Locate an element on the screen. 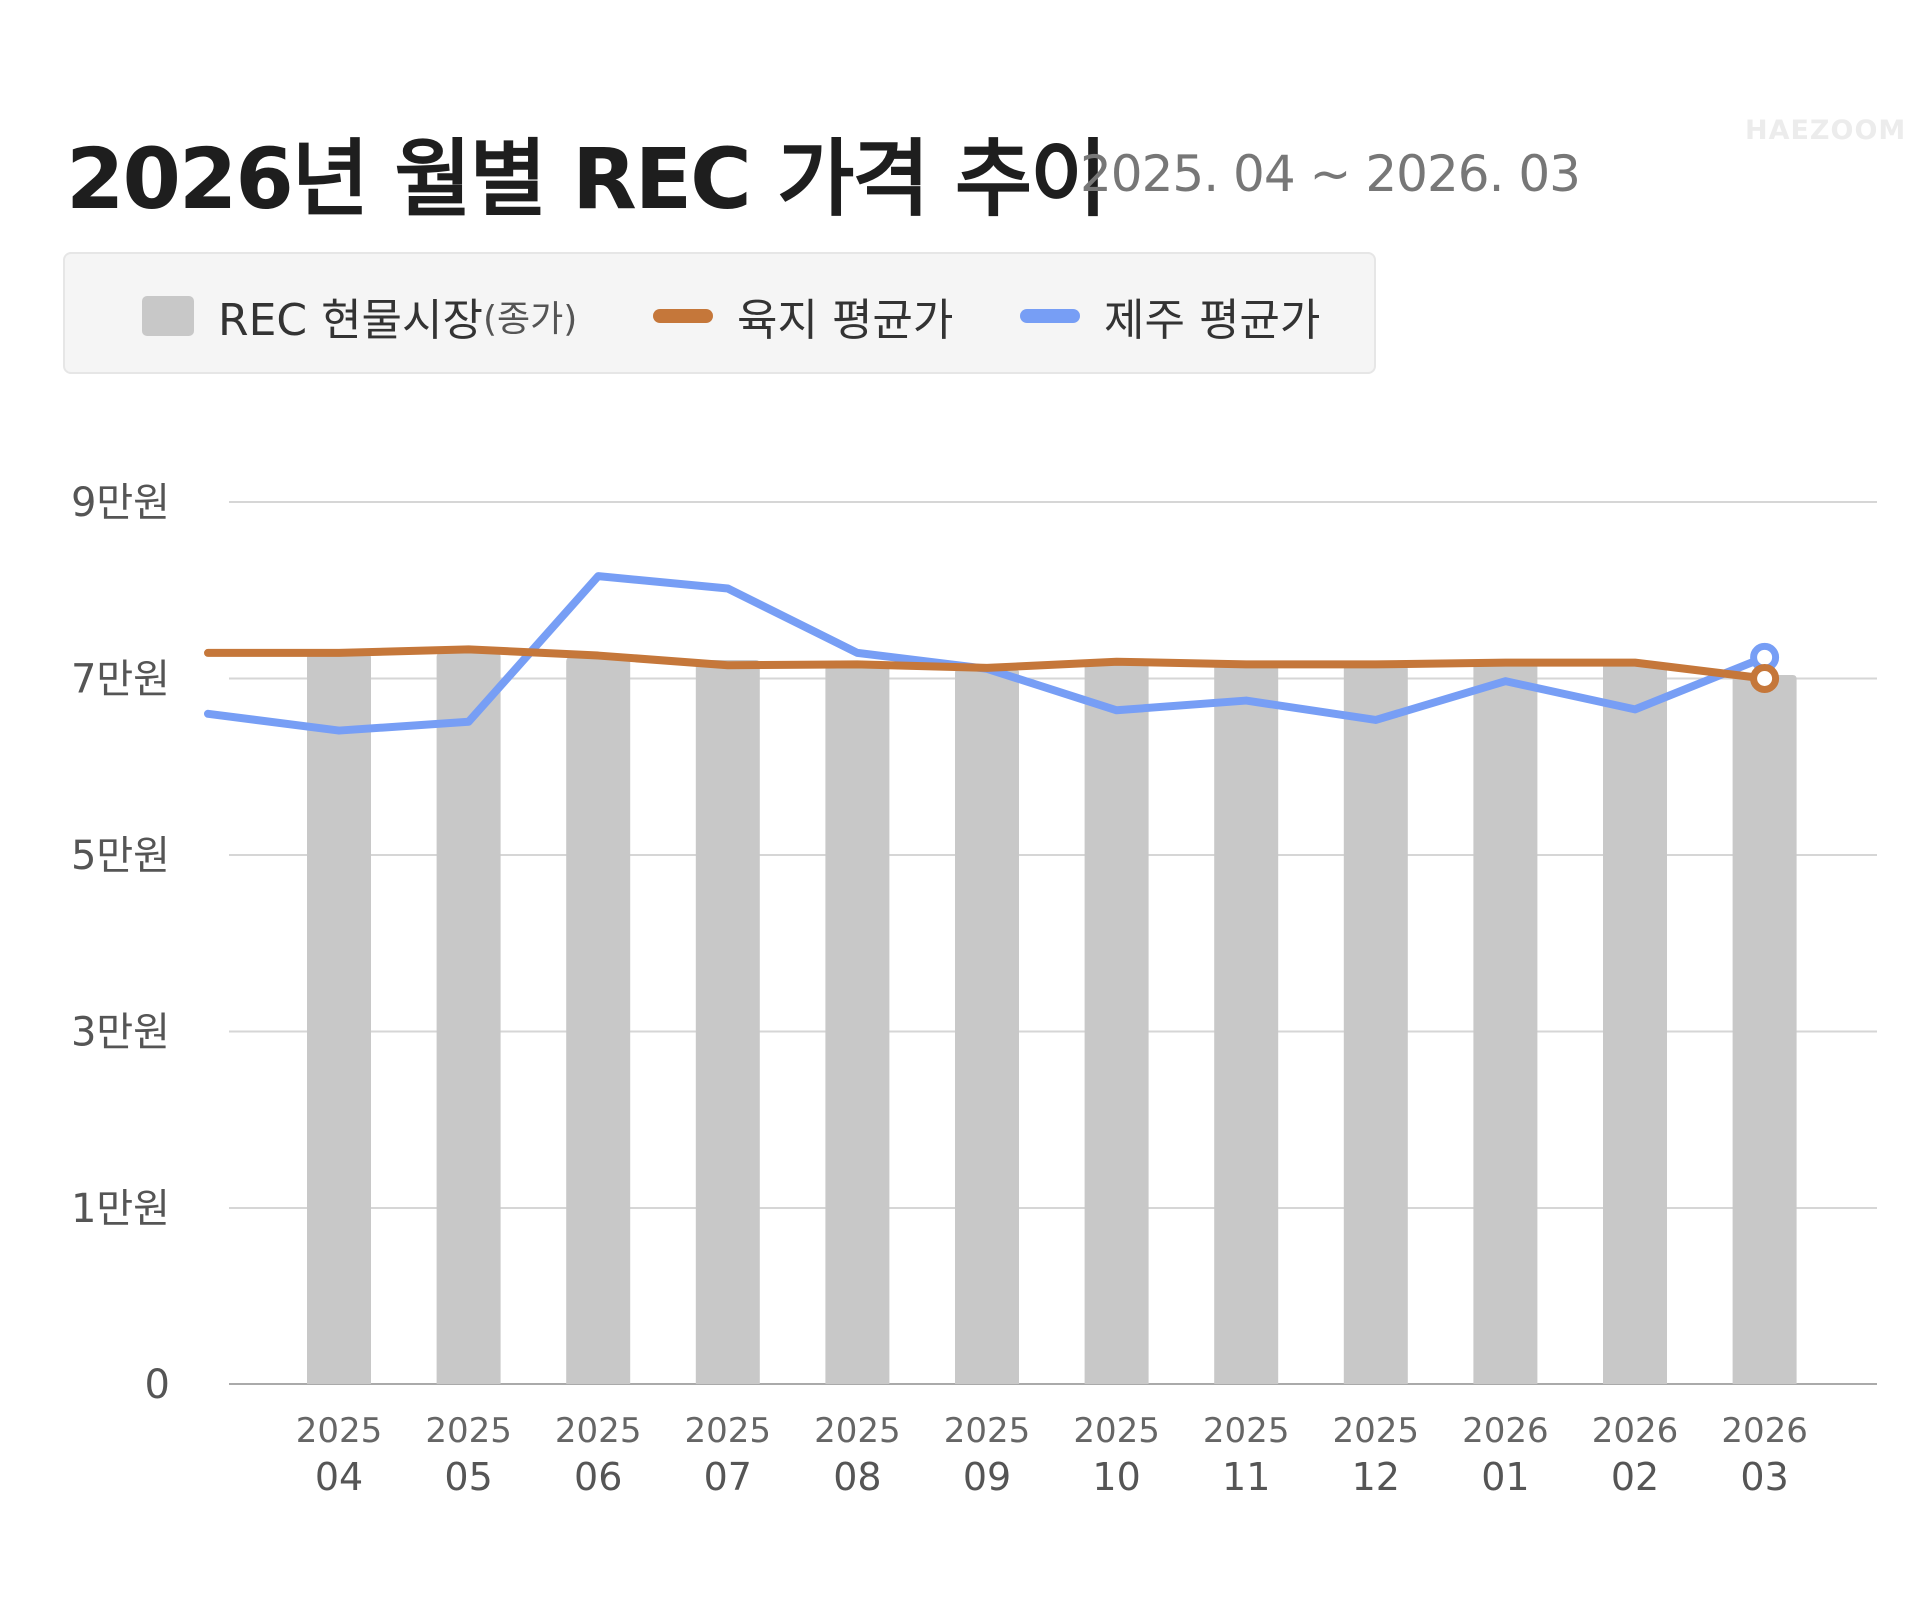 The height and width of the screenshot is (1612, 1932). legend-item-spot: REC 현물시장 (종가) is located at coordinates (359, 316).